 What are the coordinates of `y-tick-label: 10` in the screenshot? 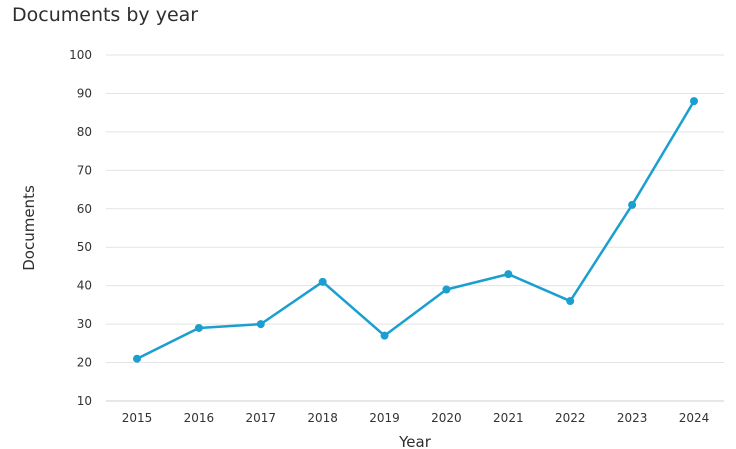 It's located at (84, 401).